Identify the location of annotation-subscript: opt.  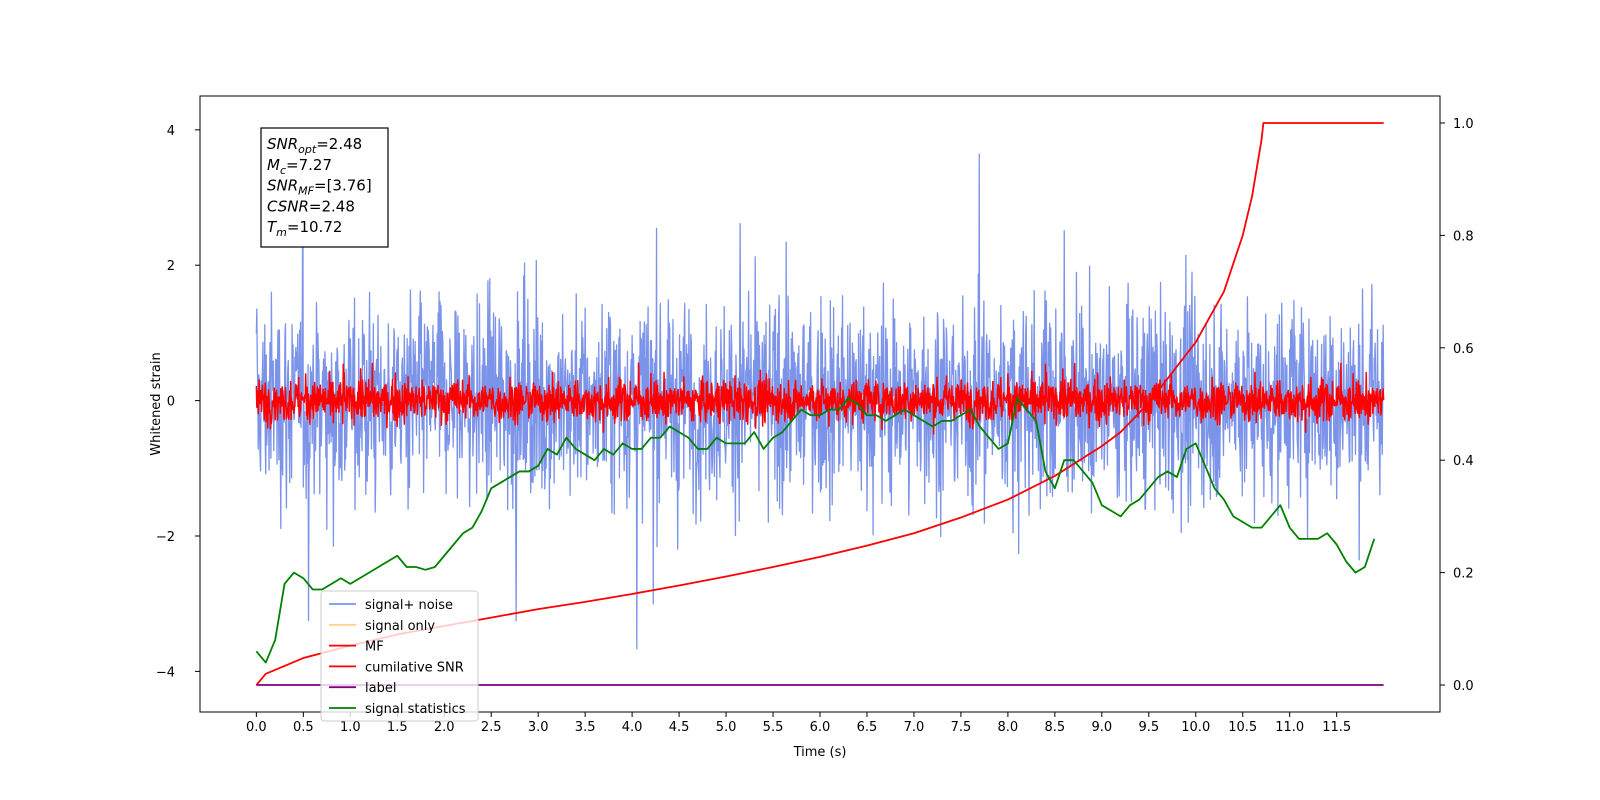
(307, 149).